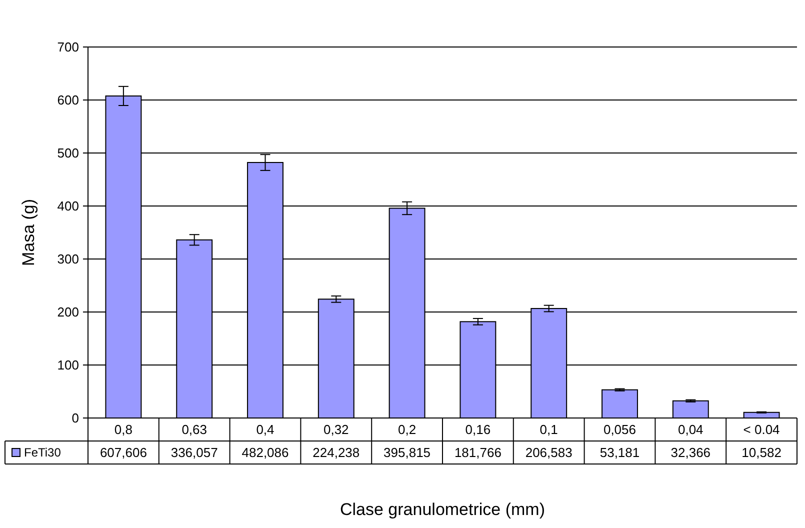 The height and width of the screenshot is (528, 805). What do you see at coordinates (123, 430) in the screenshot?
I see `x-tick-label: 0,8` at bounding box center [123, 430].